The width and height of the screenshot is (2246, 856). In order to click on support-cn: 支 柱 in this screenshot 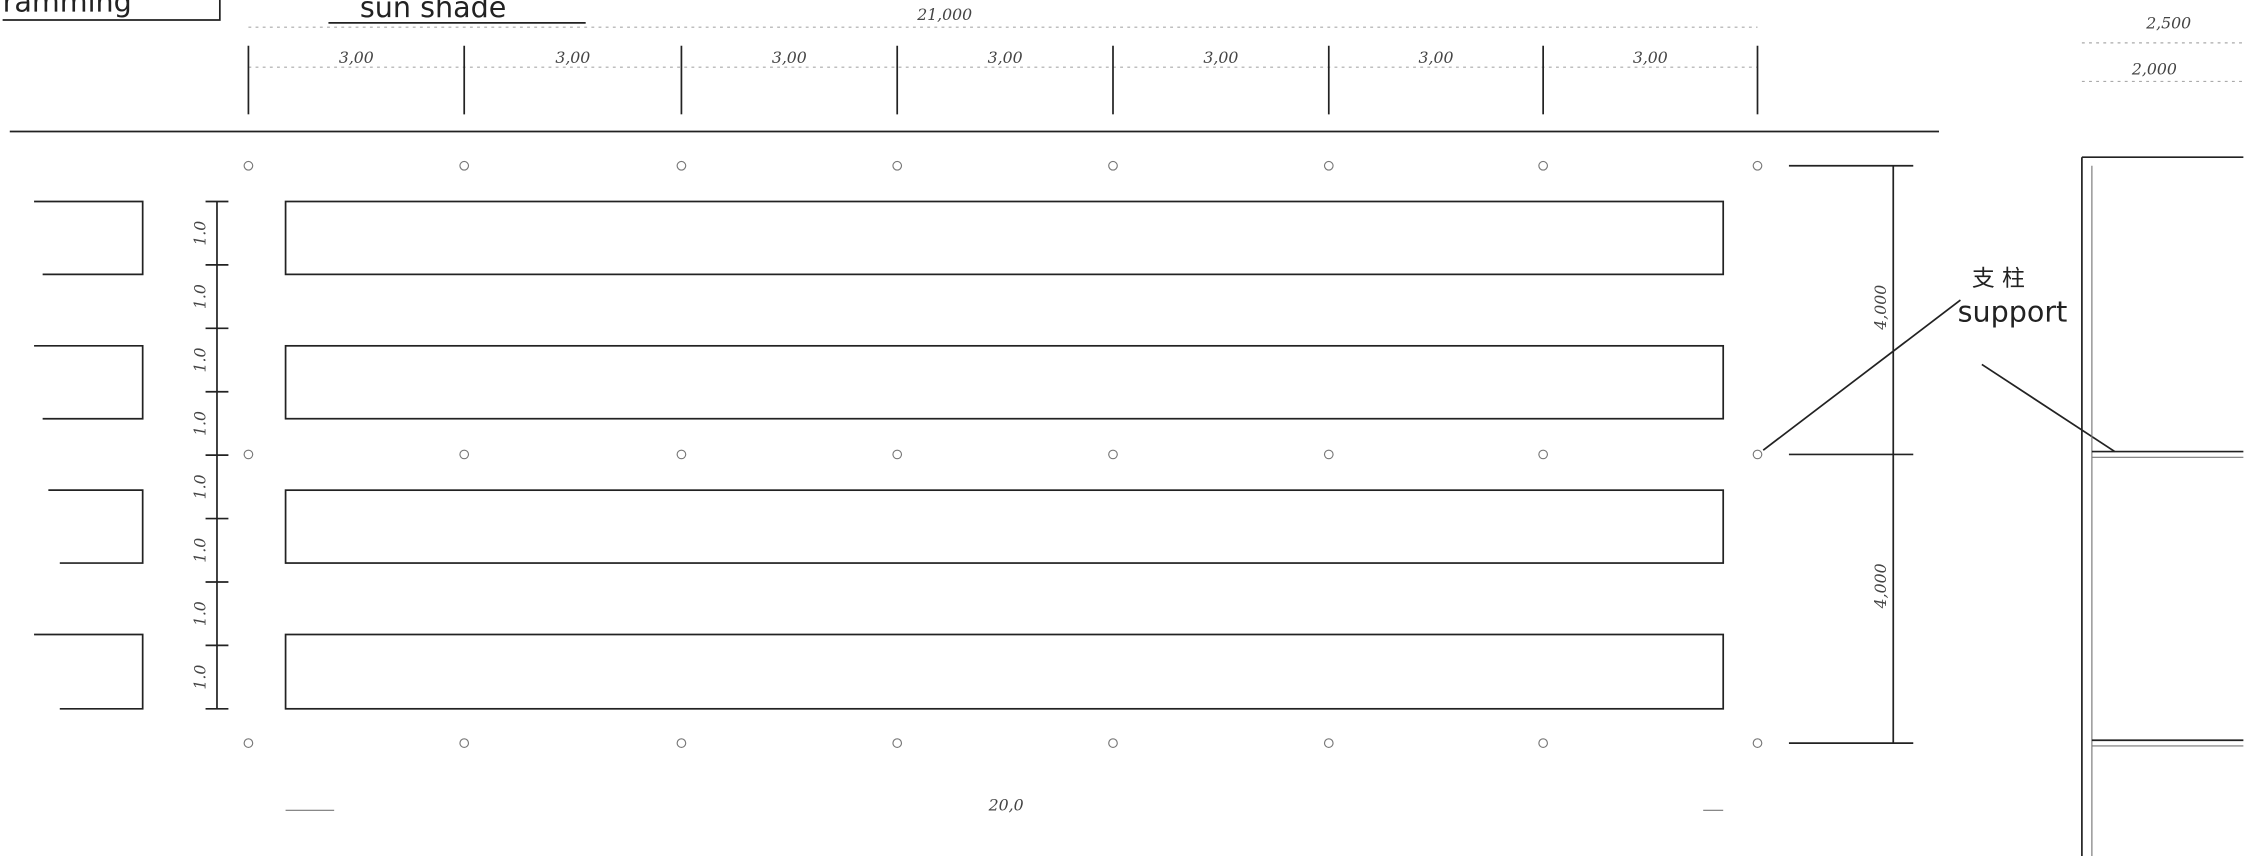, I will do `click(1998, 279)`.